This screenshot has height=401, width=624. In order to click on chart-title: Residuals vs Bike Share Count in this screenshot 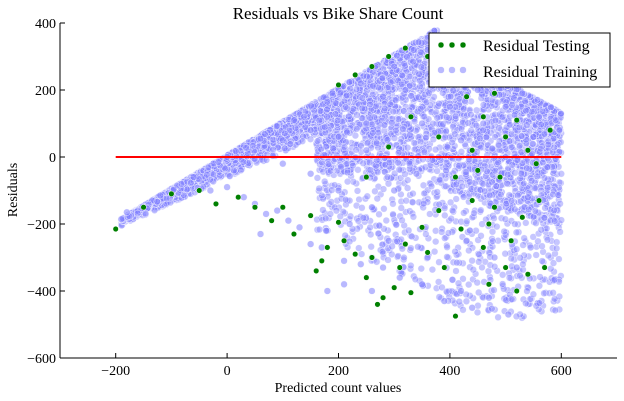, I will do `click(338, 13)`.